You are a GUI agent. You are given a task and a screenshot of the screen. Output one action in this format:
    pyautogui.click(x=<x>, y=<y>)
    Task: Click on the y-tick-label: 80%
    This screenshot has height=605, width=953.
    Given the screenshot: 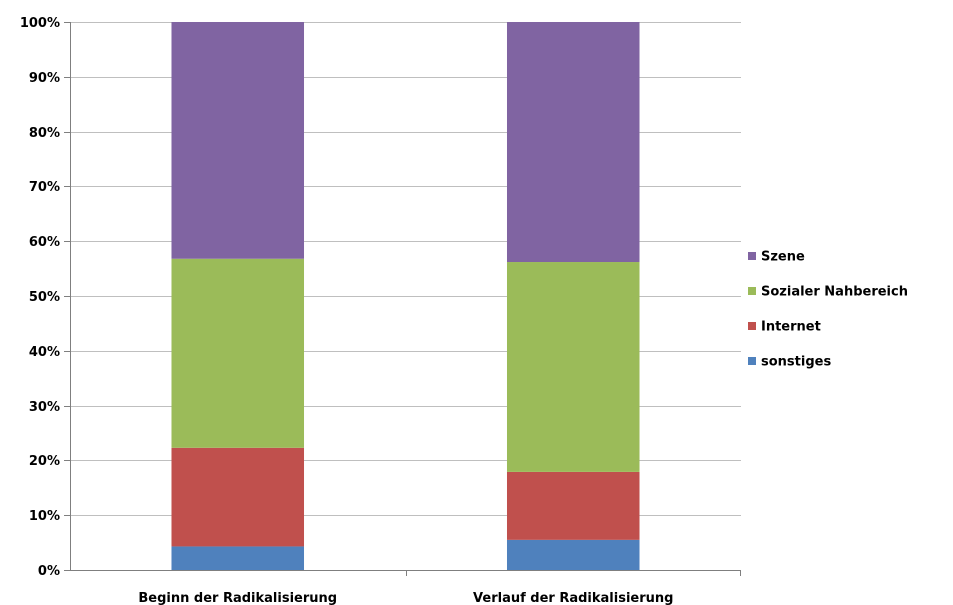 What is the action you would take?
    pyautogui.click(x=44, y=133)
    